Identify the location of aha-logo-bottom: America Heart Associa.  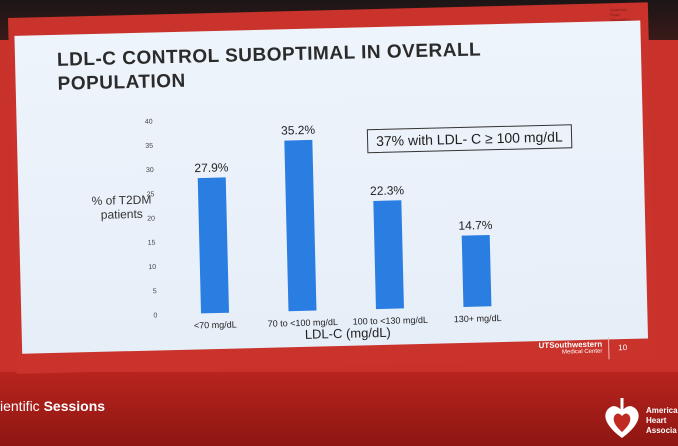
(639, 418).